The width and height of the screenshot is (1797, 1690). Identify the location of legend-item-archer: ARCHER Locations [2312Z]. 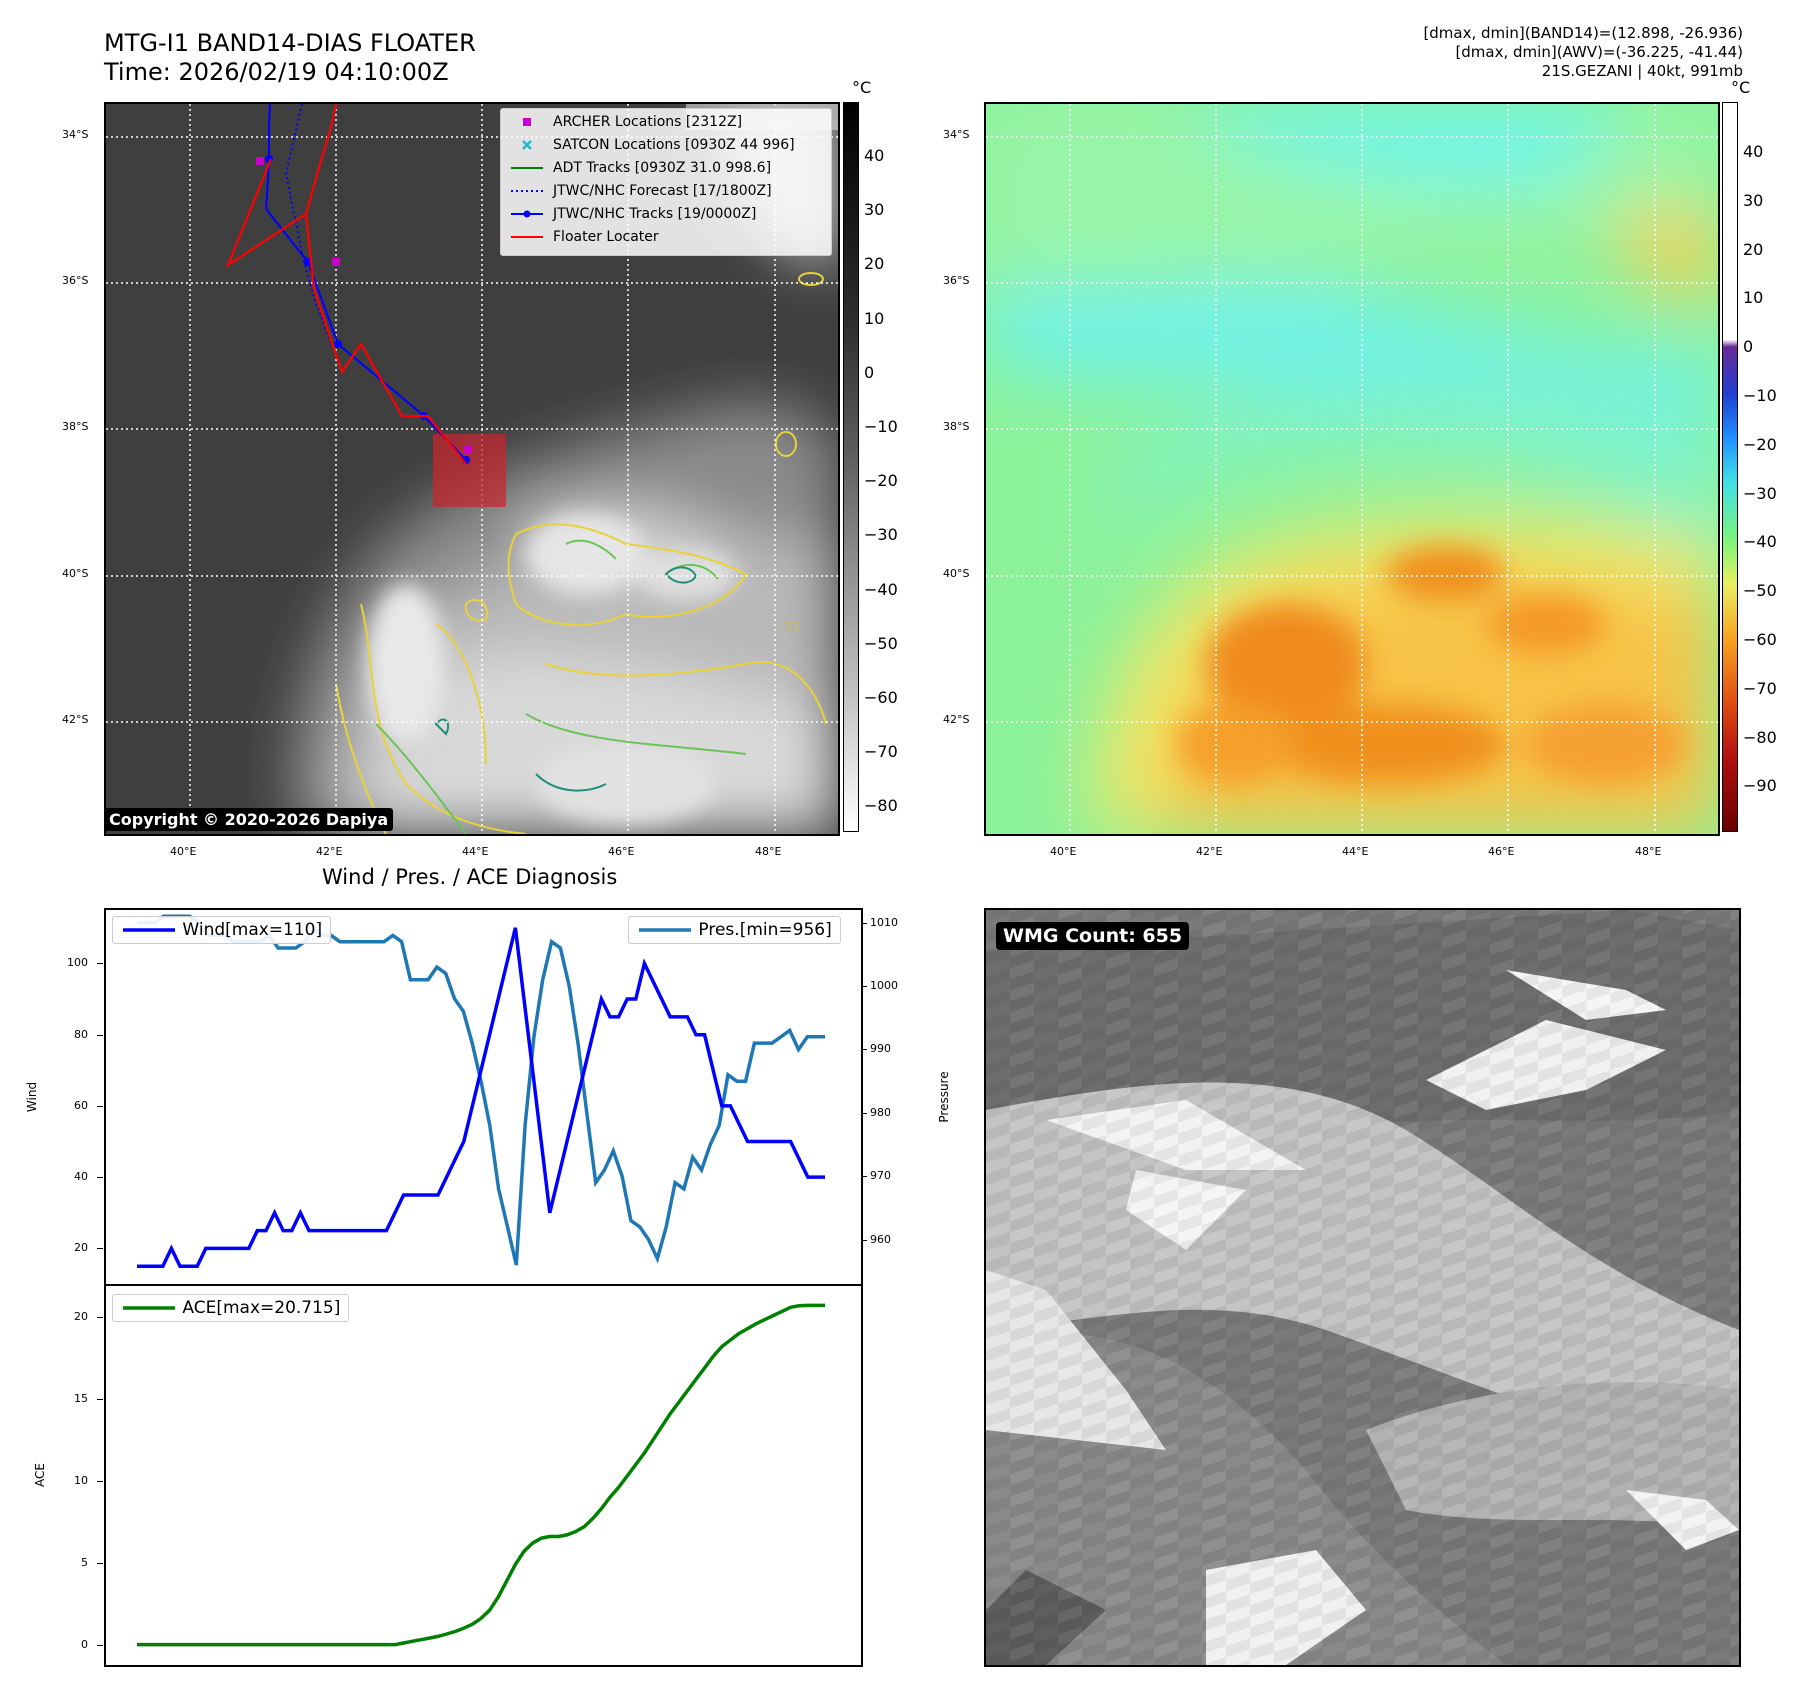
(666, 122).